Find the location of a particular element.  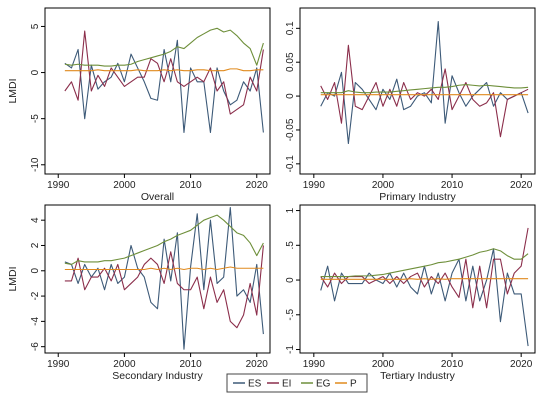

y-tick-label: -6 is located at coordinates (35, 346).